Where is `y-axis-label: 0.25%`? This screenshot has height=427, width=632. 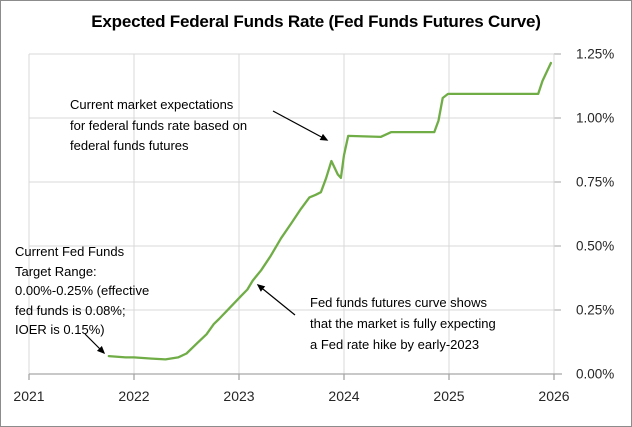 y-axis-label: 0.25% is located at coordinates (595, 310).